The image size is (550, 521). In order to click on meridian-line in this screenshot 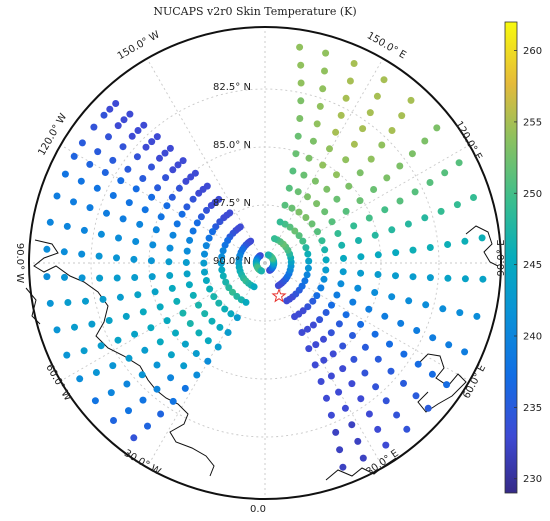, I will do `click(324, 365)`.